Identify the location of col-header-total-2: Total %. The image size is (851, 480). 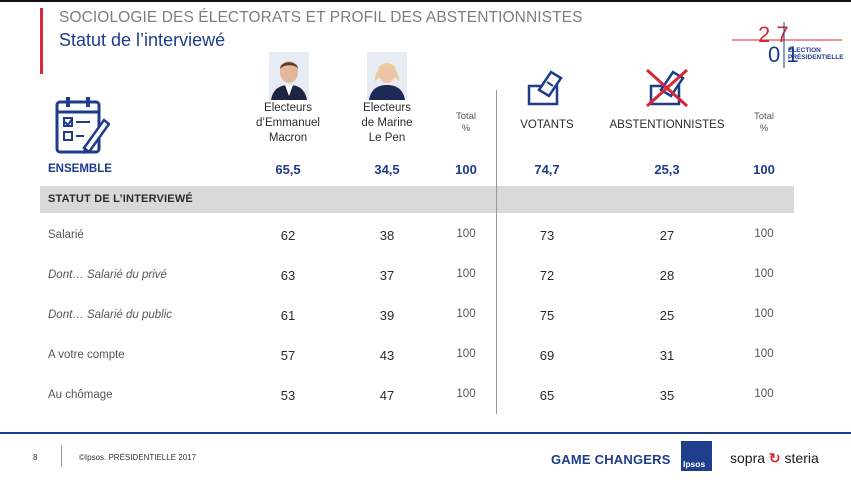
(764, 123).